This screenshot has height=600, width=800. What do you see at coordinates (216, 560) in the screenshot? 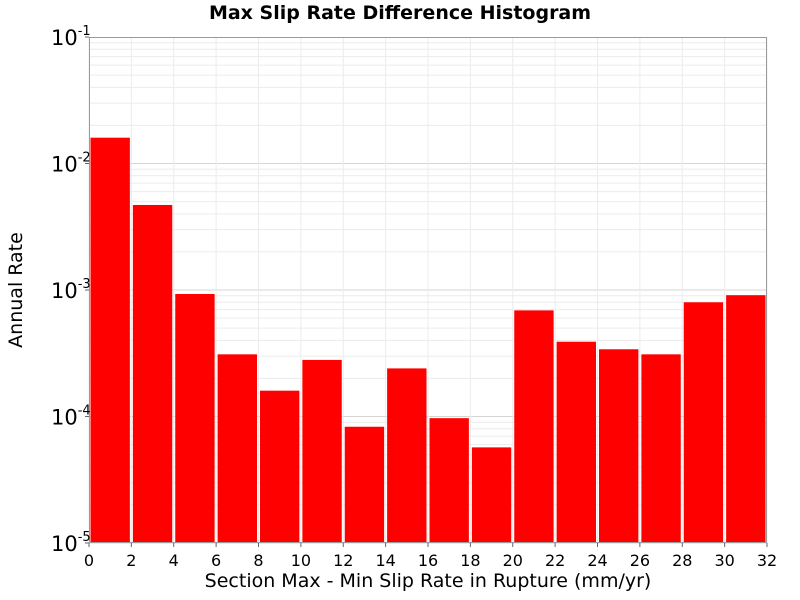
I see `x-tick-label: 6` at bounding box center [216, 560].